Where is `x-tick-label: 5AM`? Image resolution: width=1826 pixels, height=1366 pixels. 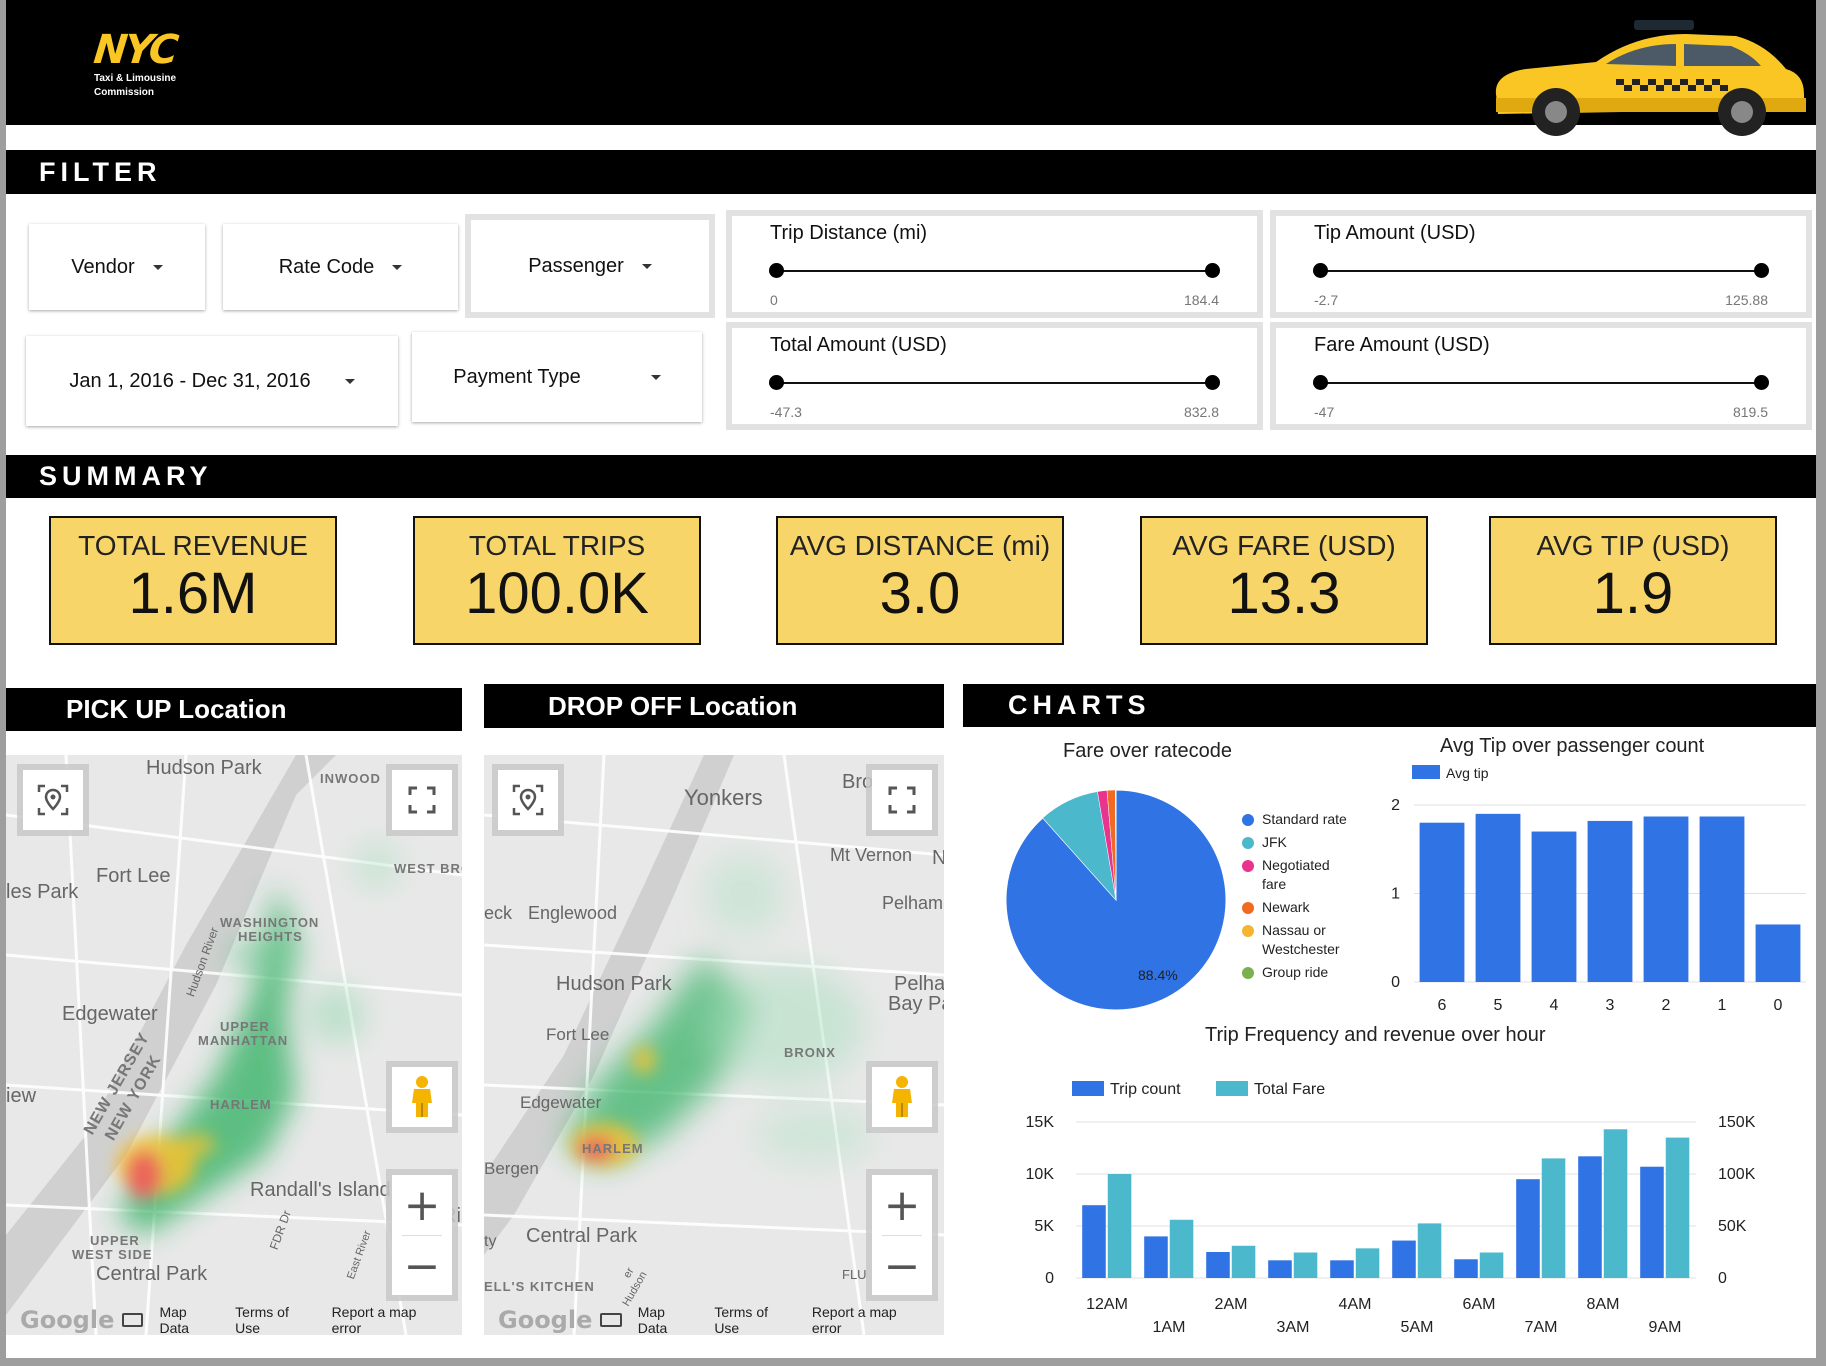
x-tick-label: 5AM is located at coordinates (1417, 1327).